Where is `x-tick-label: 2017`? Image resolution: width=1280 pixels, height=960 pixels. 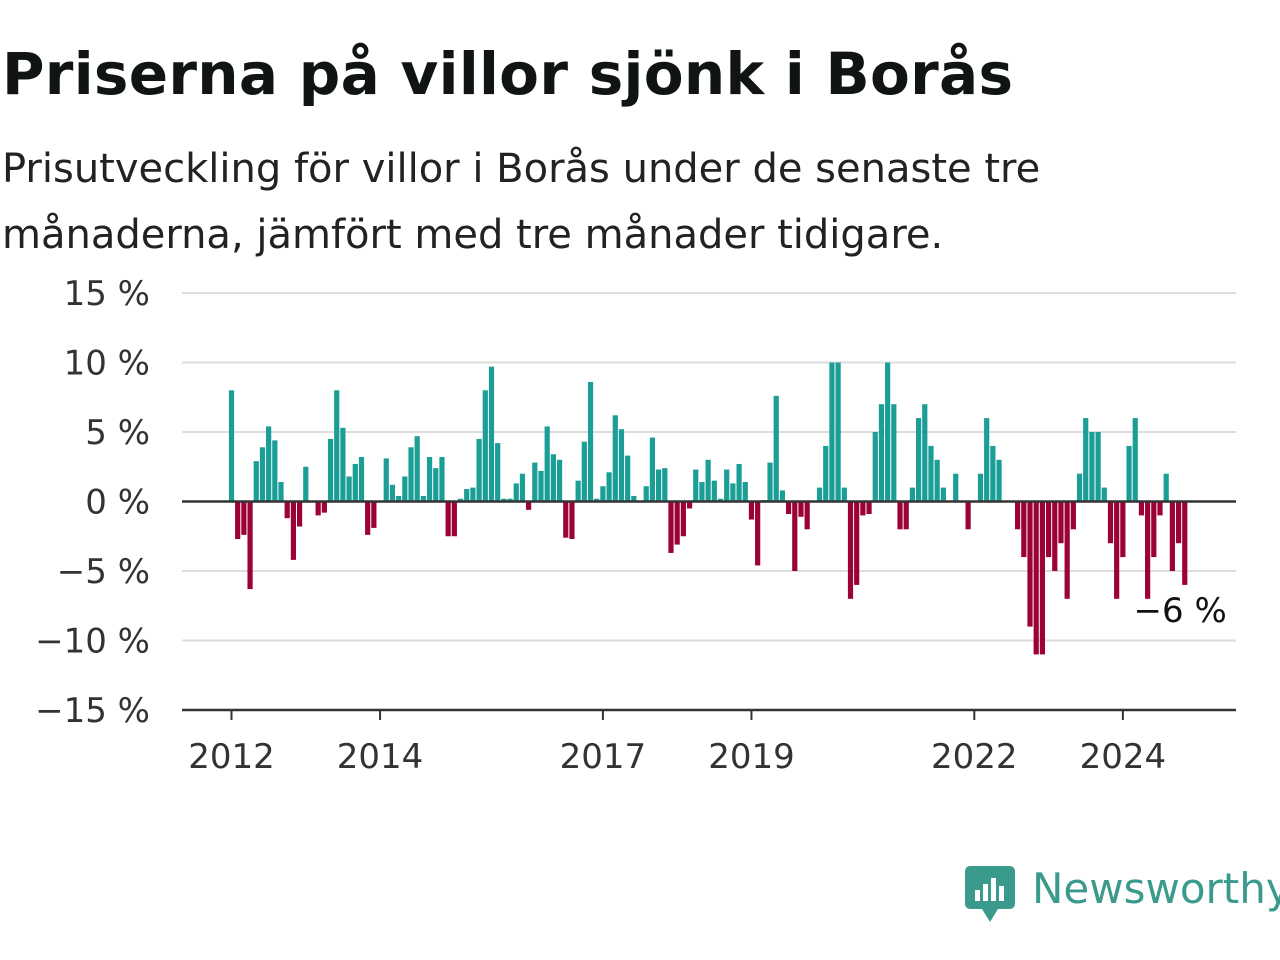
x-tick-label: 2017 is located at coordinates (603, 757).